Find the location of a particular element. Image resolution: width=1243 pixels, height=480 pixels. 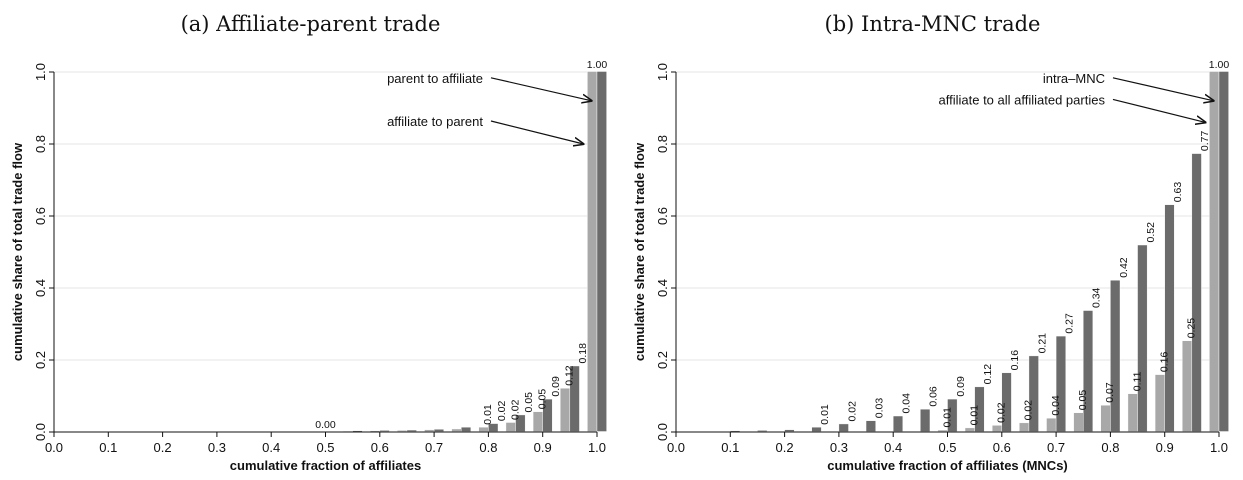

chart-title: (b) Intra-MNC trade is located at coordinates (932, 24).